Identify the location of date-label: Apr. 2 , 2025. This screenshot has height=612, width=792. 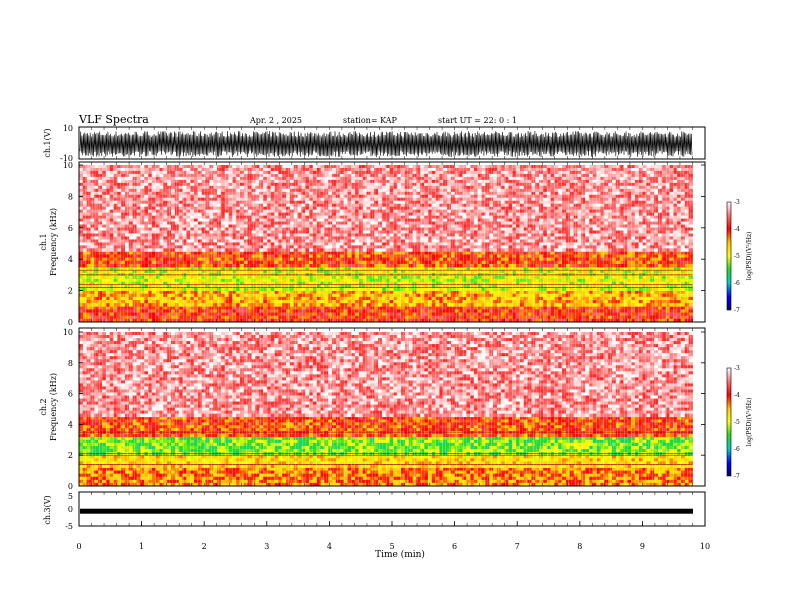
(275, 120).